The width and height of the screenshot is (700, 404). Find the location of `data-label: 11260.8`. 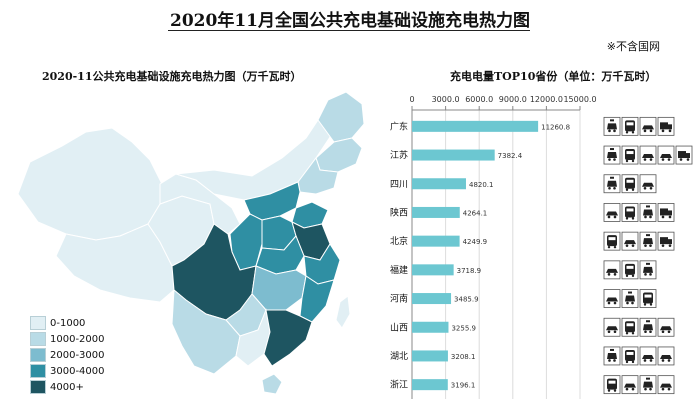

data-label: 11260.8 is located at coordinates (555, 127).